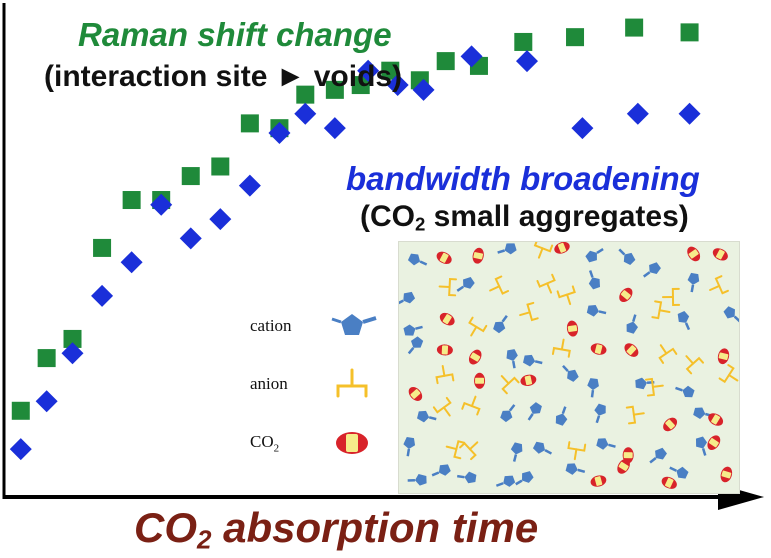 Image resolution: width=771 pixels, height=558 pixels. What do you see at coordinates (235, 34) in the screenshot?
I see `raman-shift-title: Raman shift change` at bounding box center [235, 34].